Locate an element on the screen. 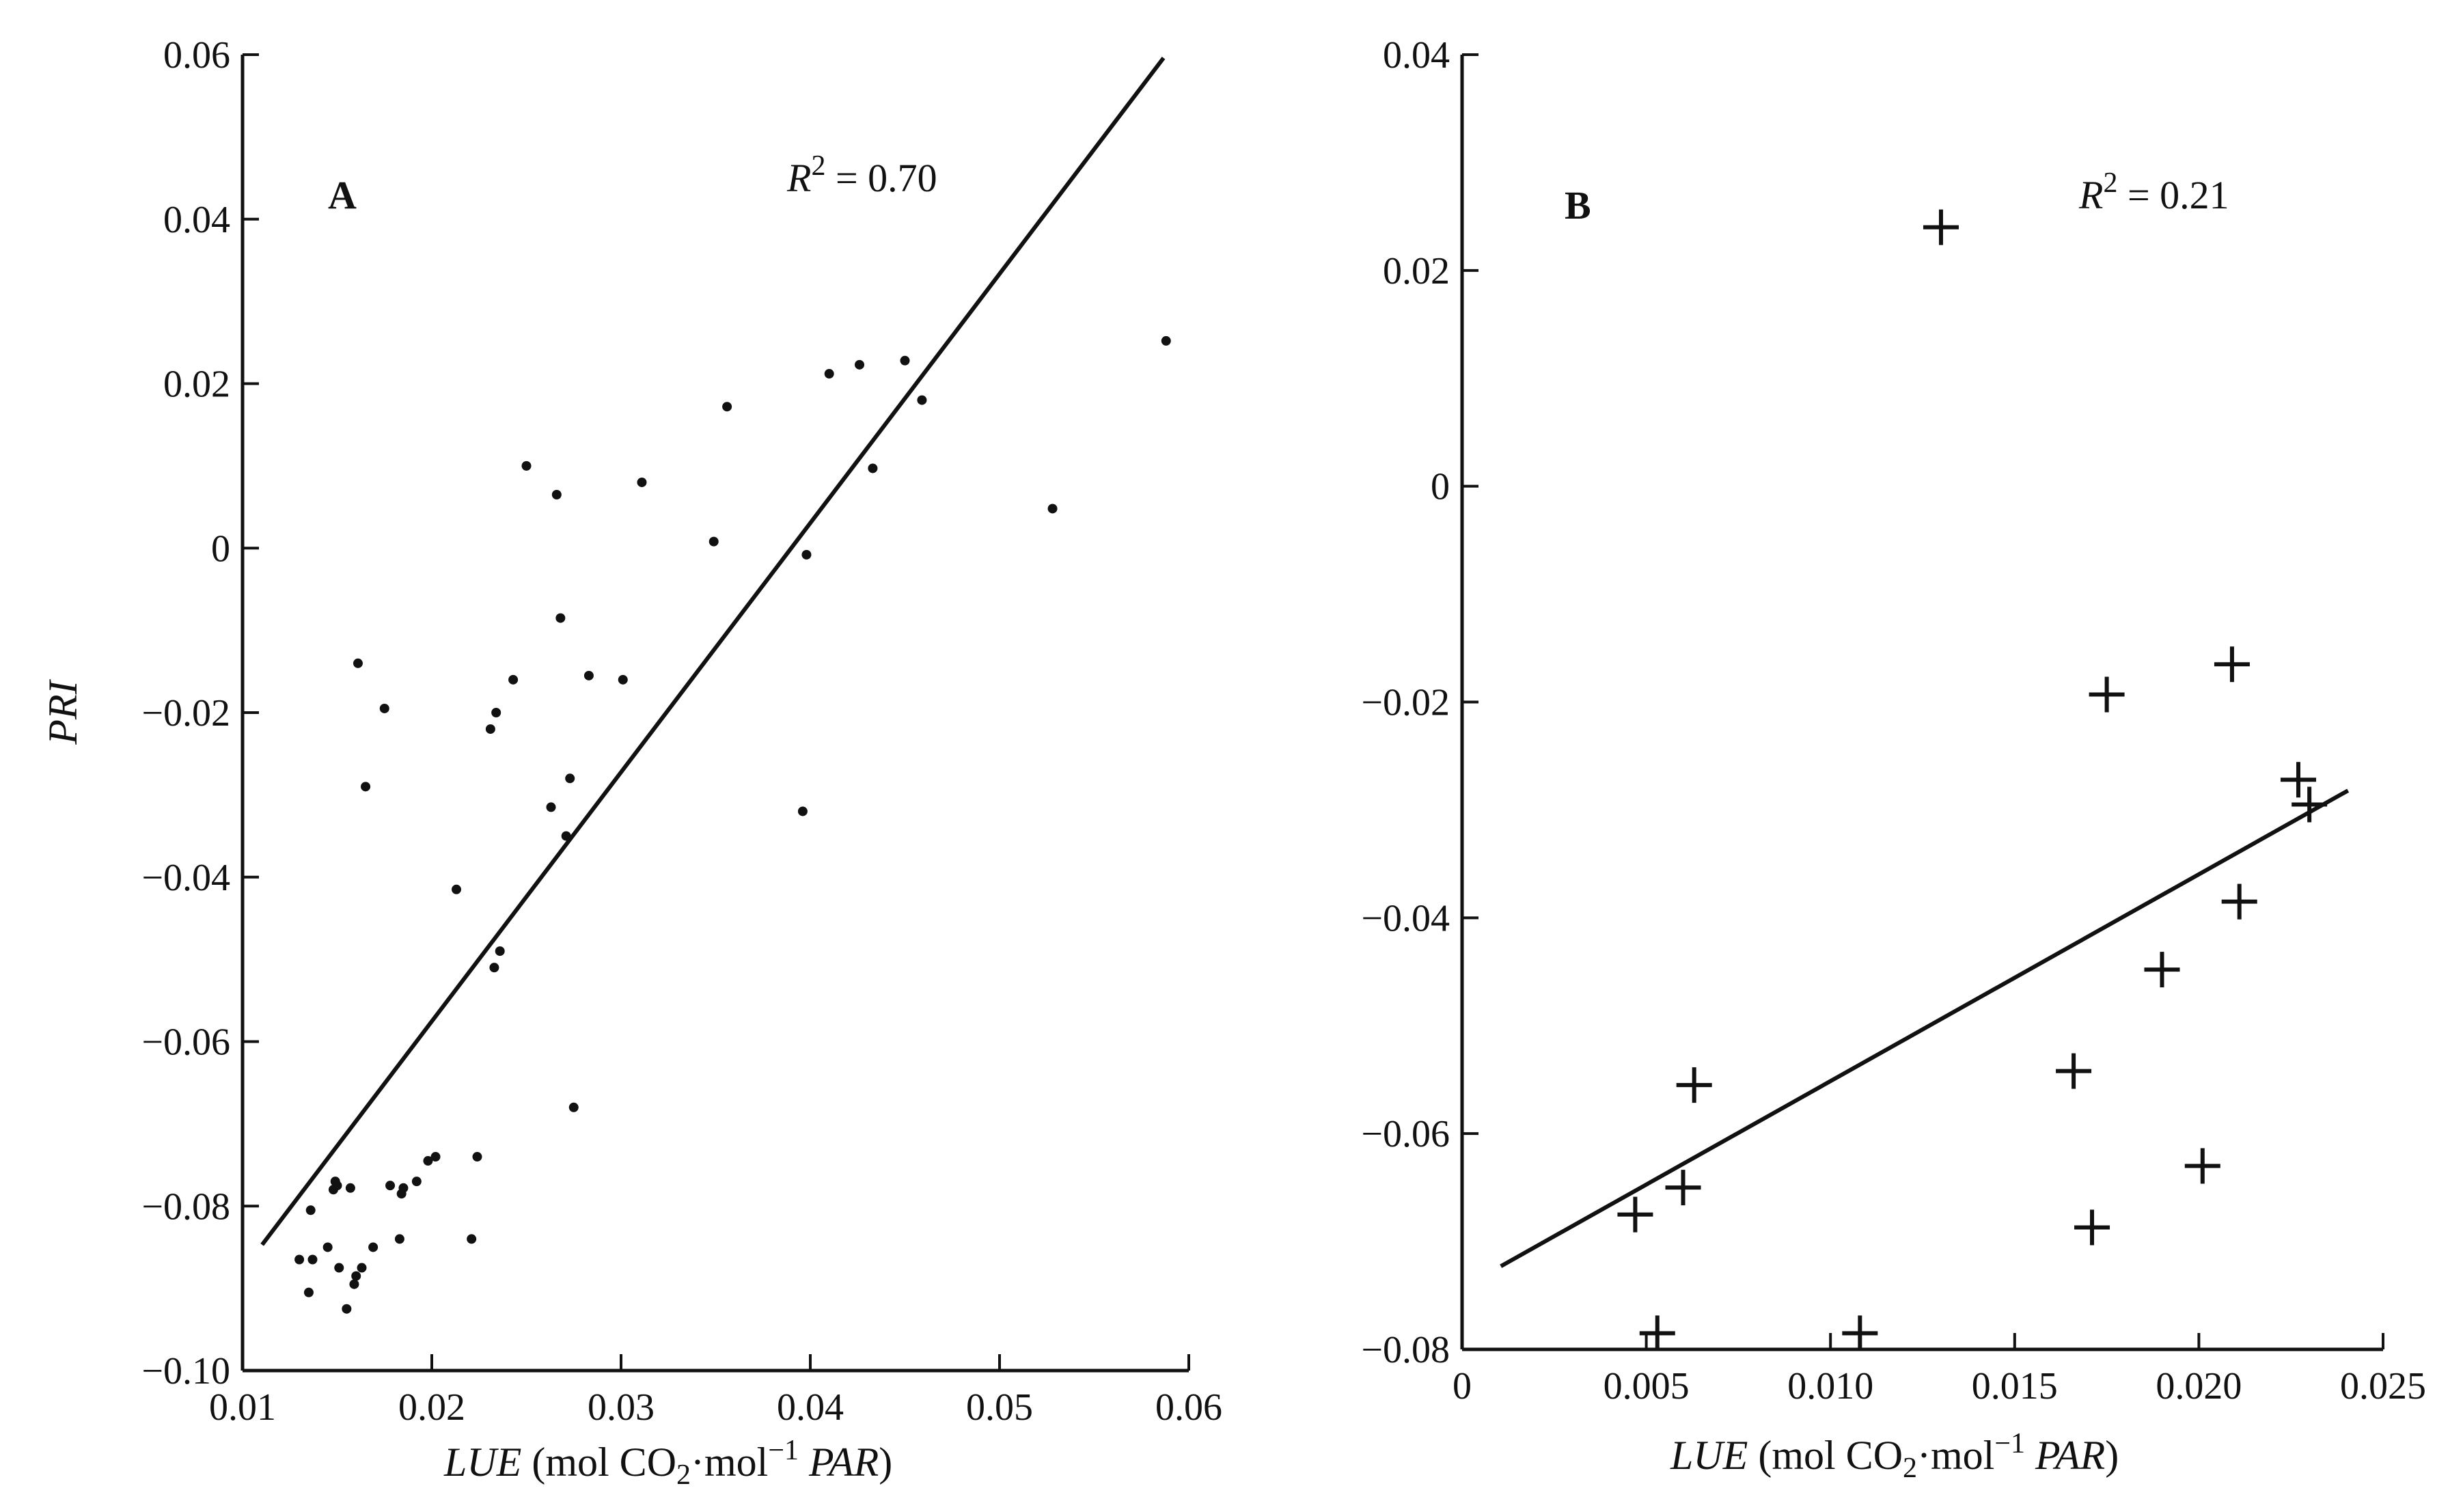  panel-b-y-ticks: −0.08 −0.06 −0.04 −0.02 0 0.02 0.04 is located at coordinates (1420, 702).